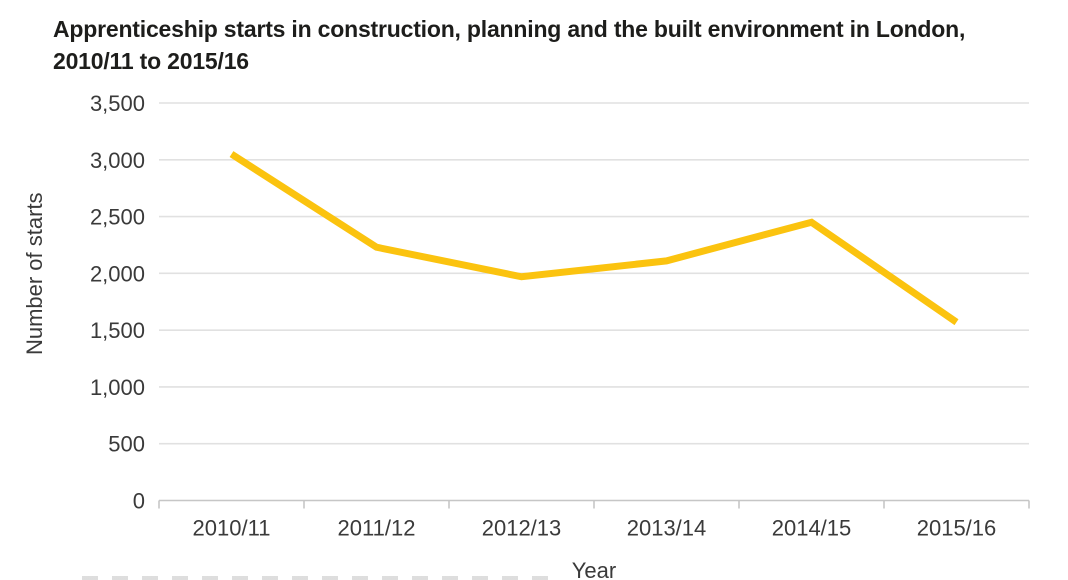 The width and height of the screenshot is (1068, 580). Describe the element at coordinates (957, 528) in the screenshot. I see `x-tick-label: 2015/16` at that location.